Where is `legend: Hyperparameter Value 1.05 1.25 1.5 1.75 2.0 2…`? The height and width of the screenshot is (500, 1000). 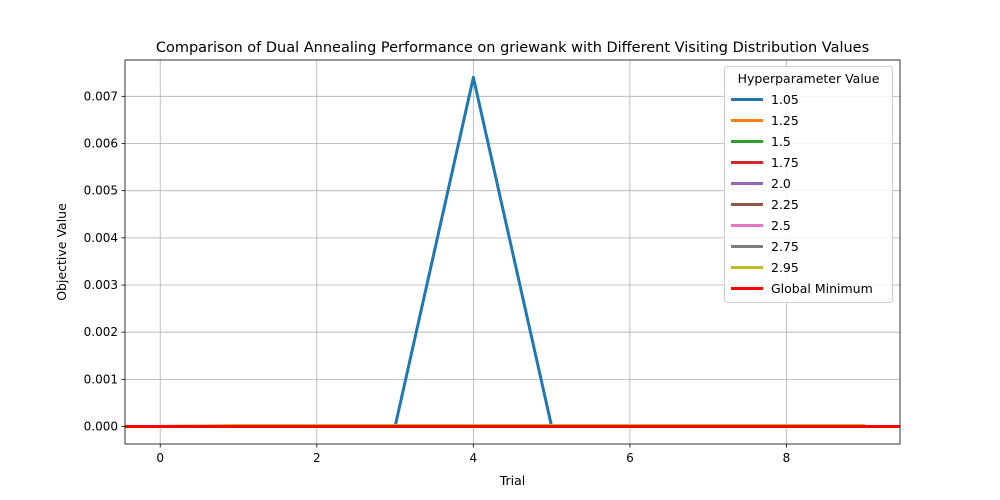 legend: Hyperparameter Value 1.05 1.25 1.5 1.75 2.0 2… is located at coordinates (808, 184).